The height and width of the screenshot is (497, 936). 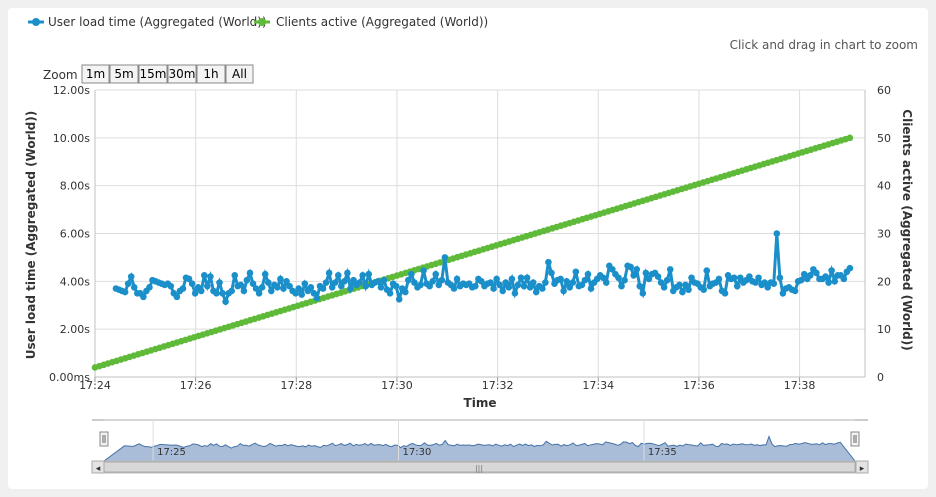 I want to click on scrollbar-grip-icon: |||, so click(x=479, y=468).